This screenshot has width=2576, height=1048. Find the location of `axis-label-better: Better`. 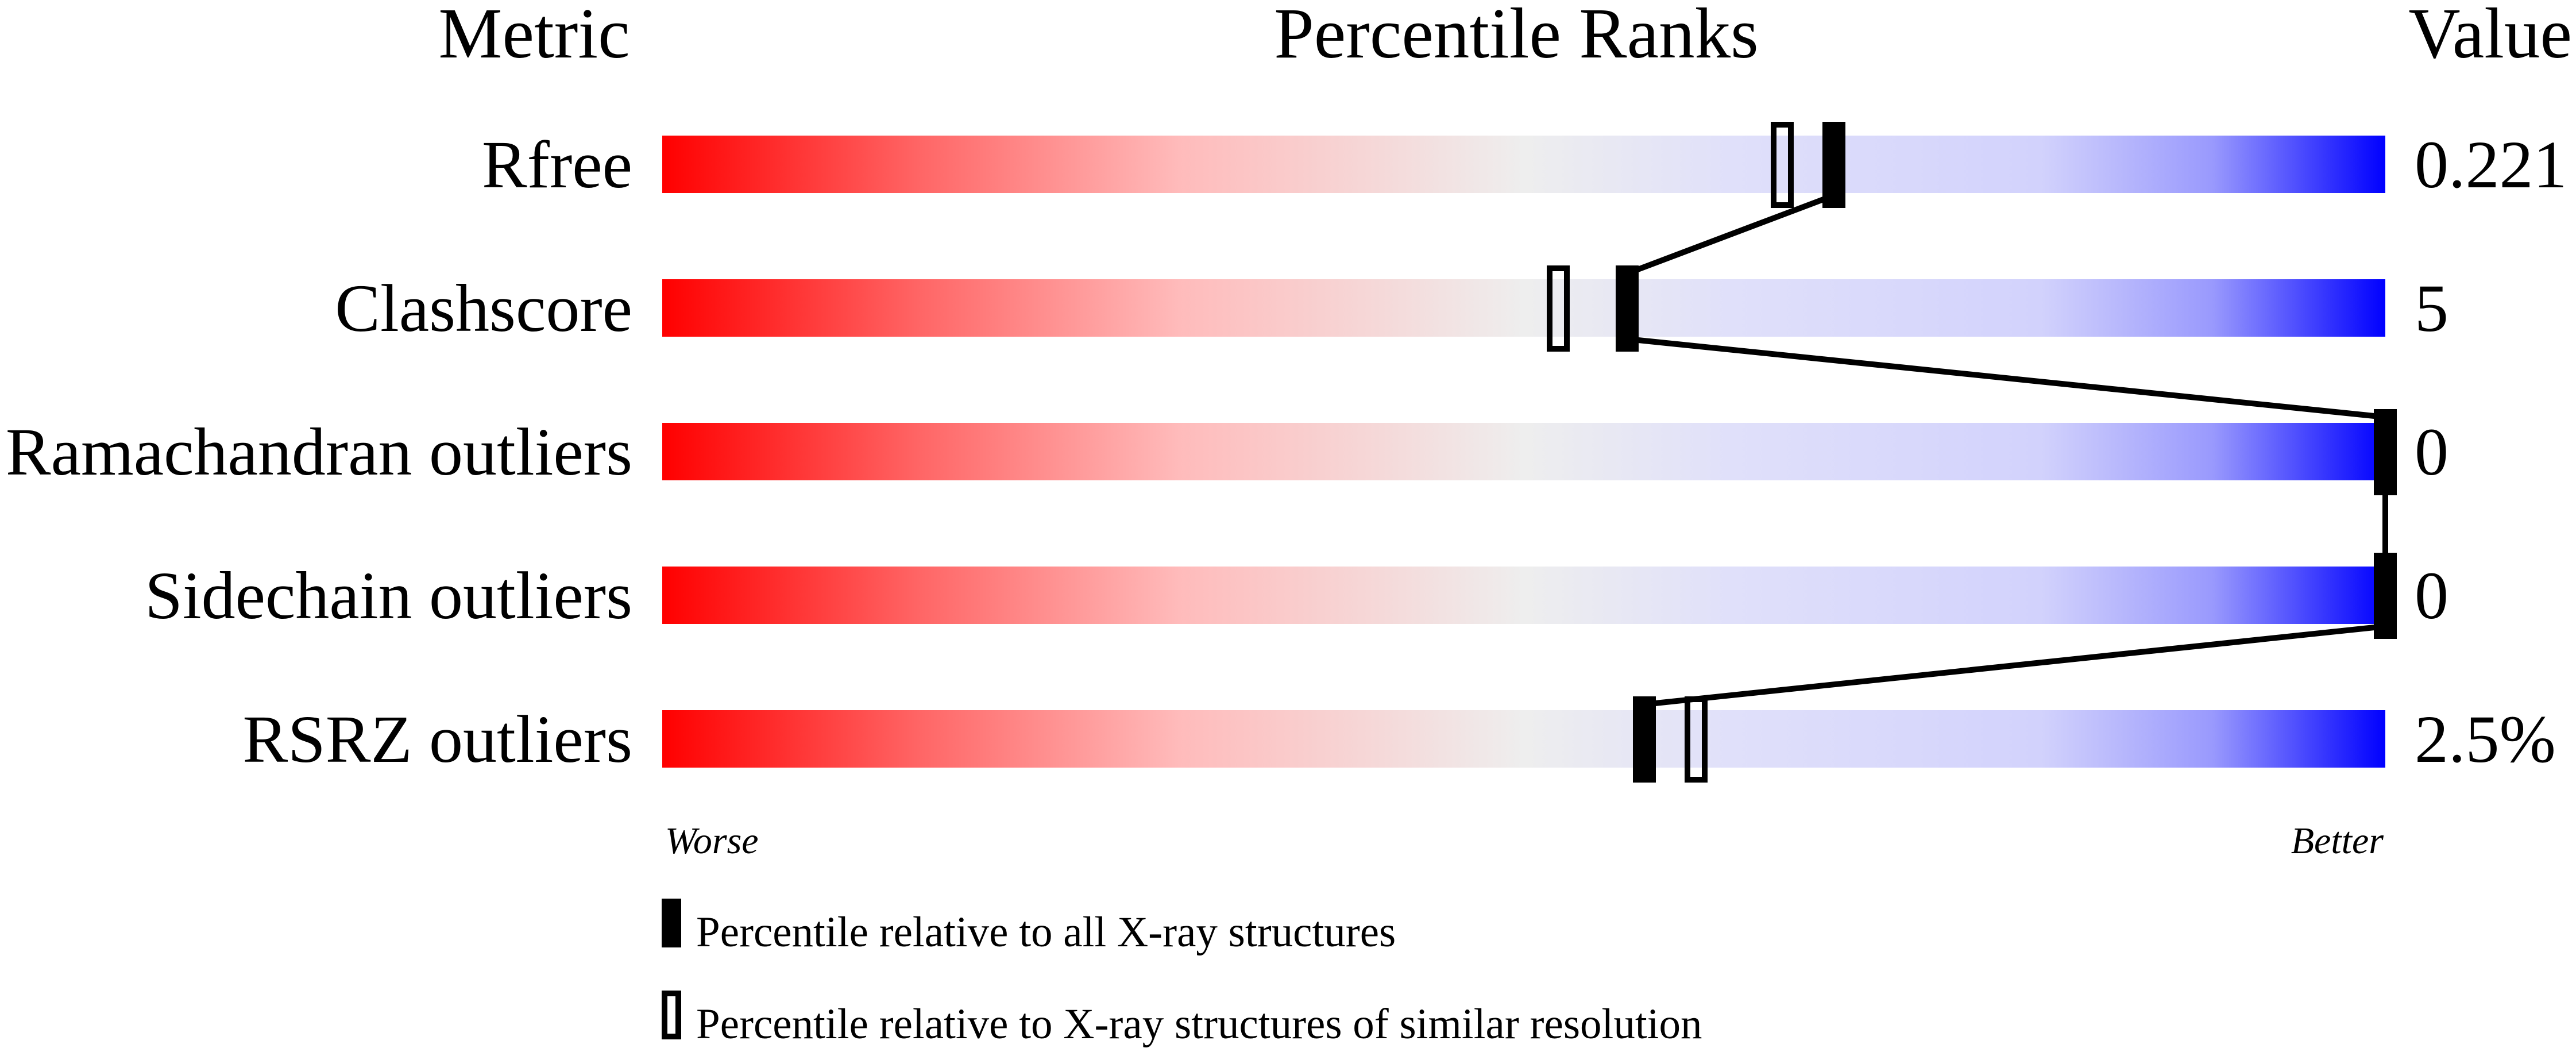

axis-label-better: Better is located at coordinates (2337, 841).